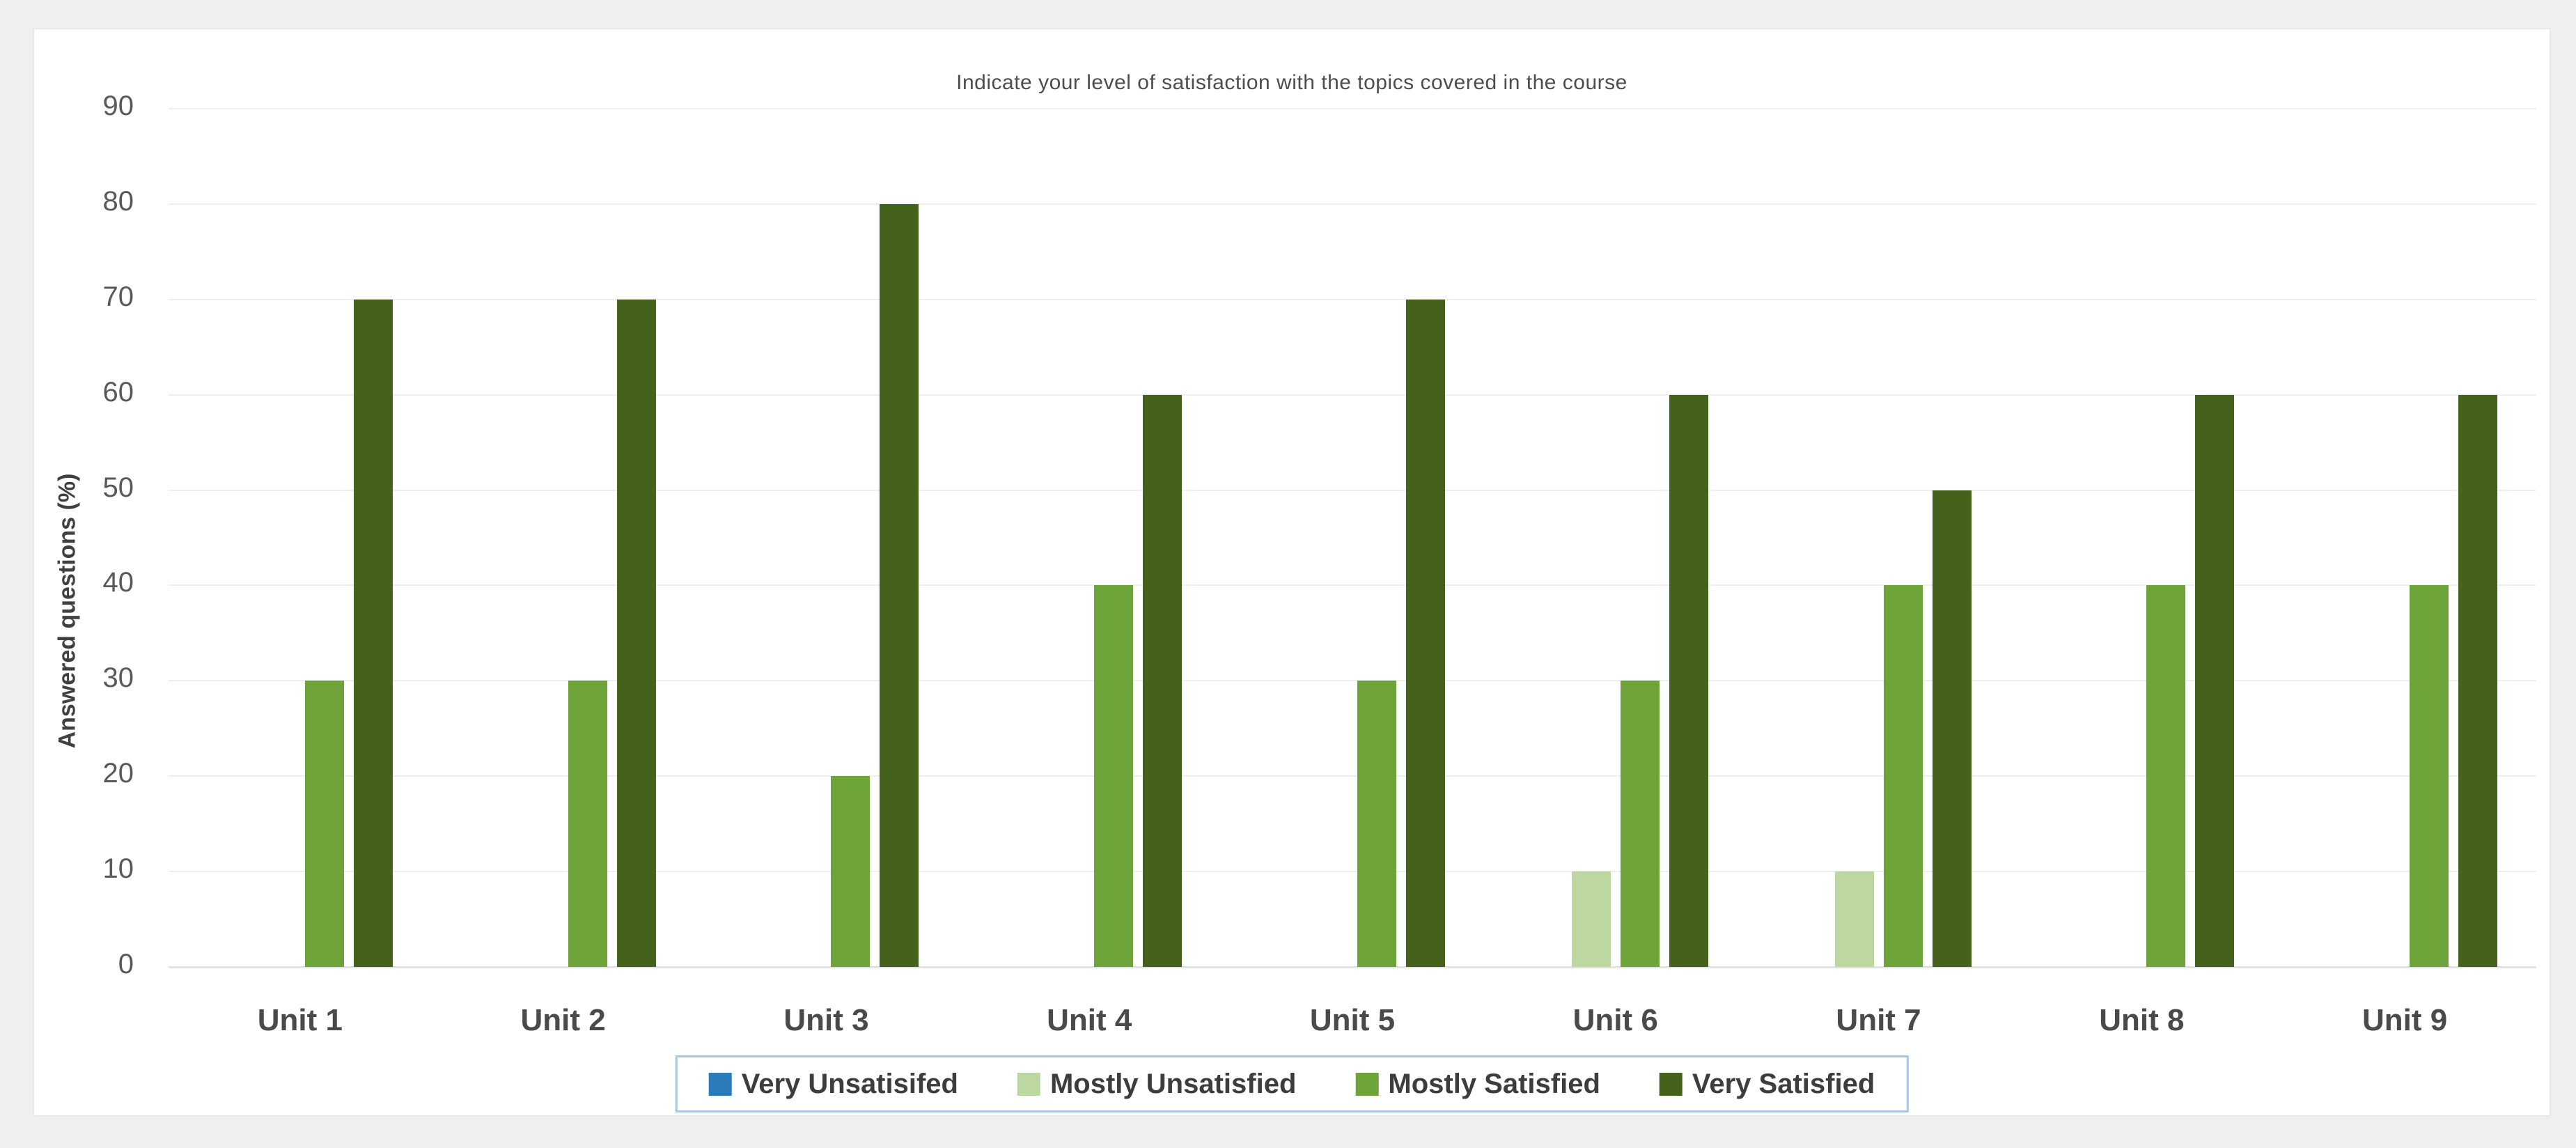 This screenshot has height=1148, width=2576. Describe the element at coordinates (118, 678) in the screenshot. I see `y-axis-tick-label: 30` at that location.